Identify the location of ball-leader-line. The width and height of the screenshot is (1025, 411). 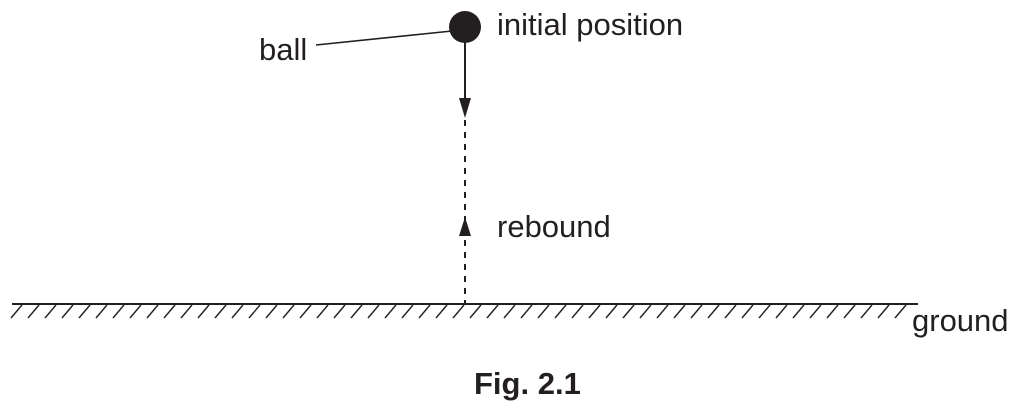
(384, 38).